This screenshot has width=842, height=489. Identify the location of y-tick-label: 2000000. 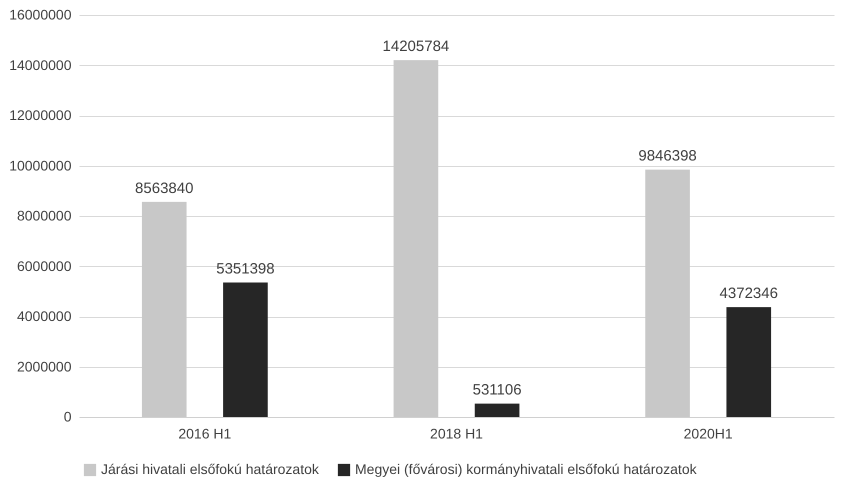
(44, 366).